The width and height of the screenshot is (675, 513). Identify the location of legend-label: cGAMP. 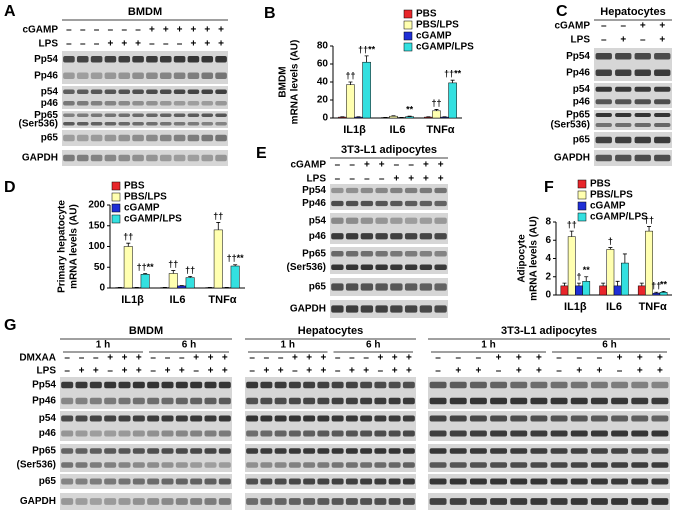
(142, 208).